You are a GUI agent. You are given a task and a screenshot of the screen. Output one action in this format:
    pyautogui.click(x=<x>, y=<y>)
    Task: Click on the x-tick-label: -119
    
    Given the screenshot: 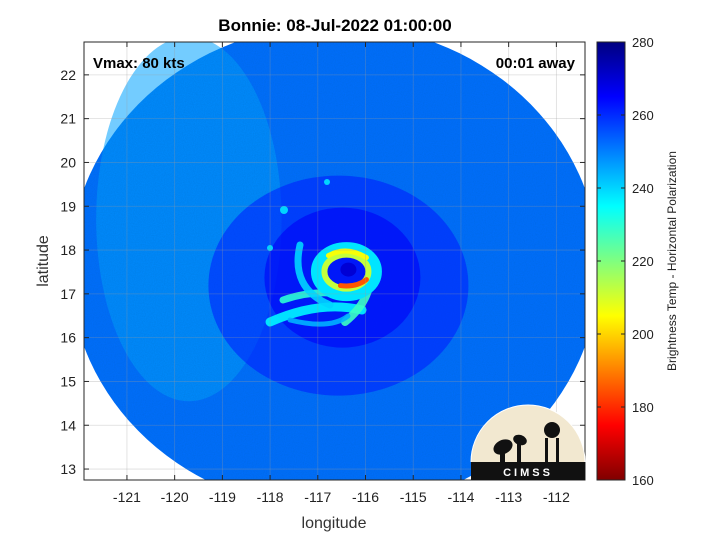 What is the action you would take?
    pyautogui.click(x=222, y=497)
    